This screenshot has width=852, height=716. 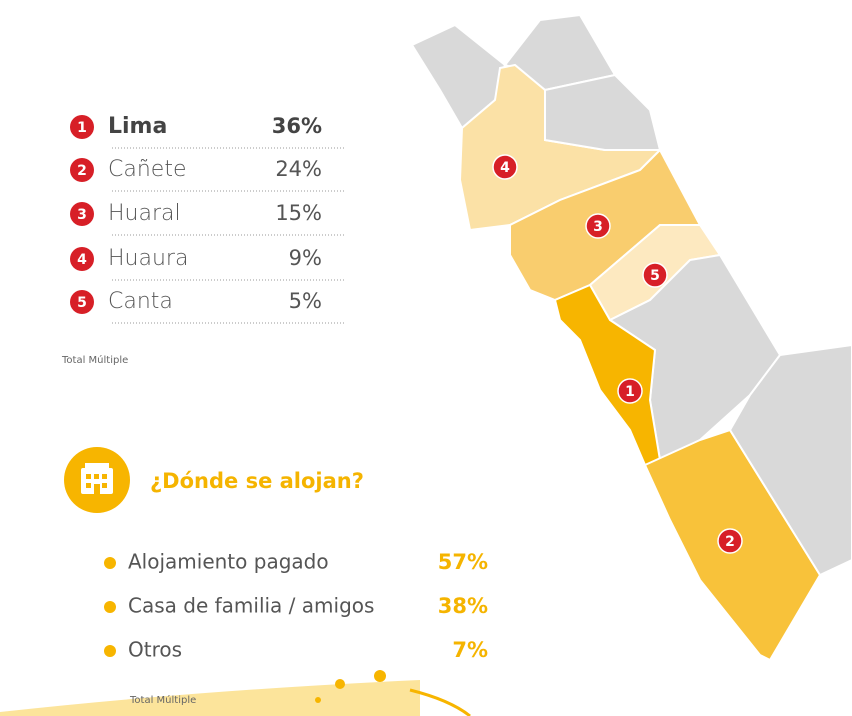 I want to click on district-share: 15%, so click(x=298, y=213).